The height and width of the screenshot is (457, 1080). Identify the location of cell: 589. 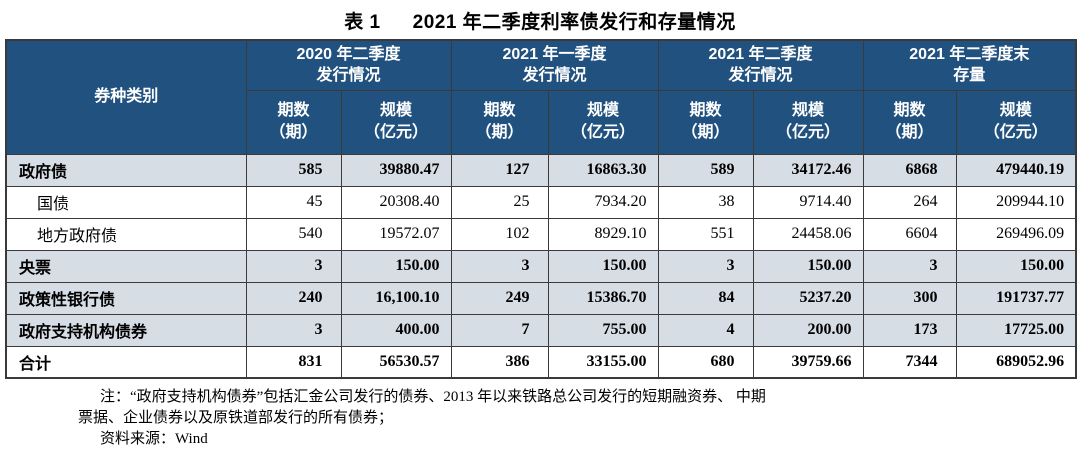
(705, 170).